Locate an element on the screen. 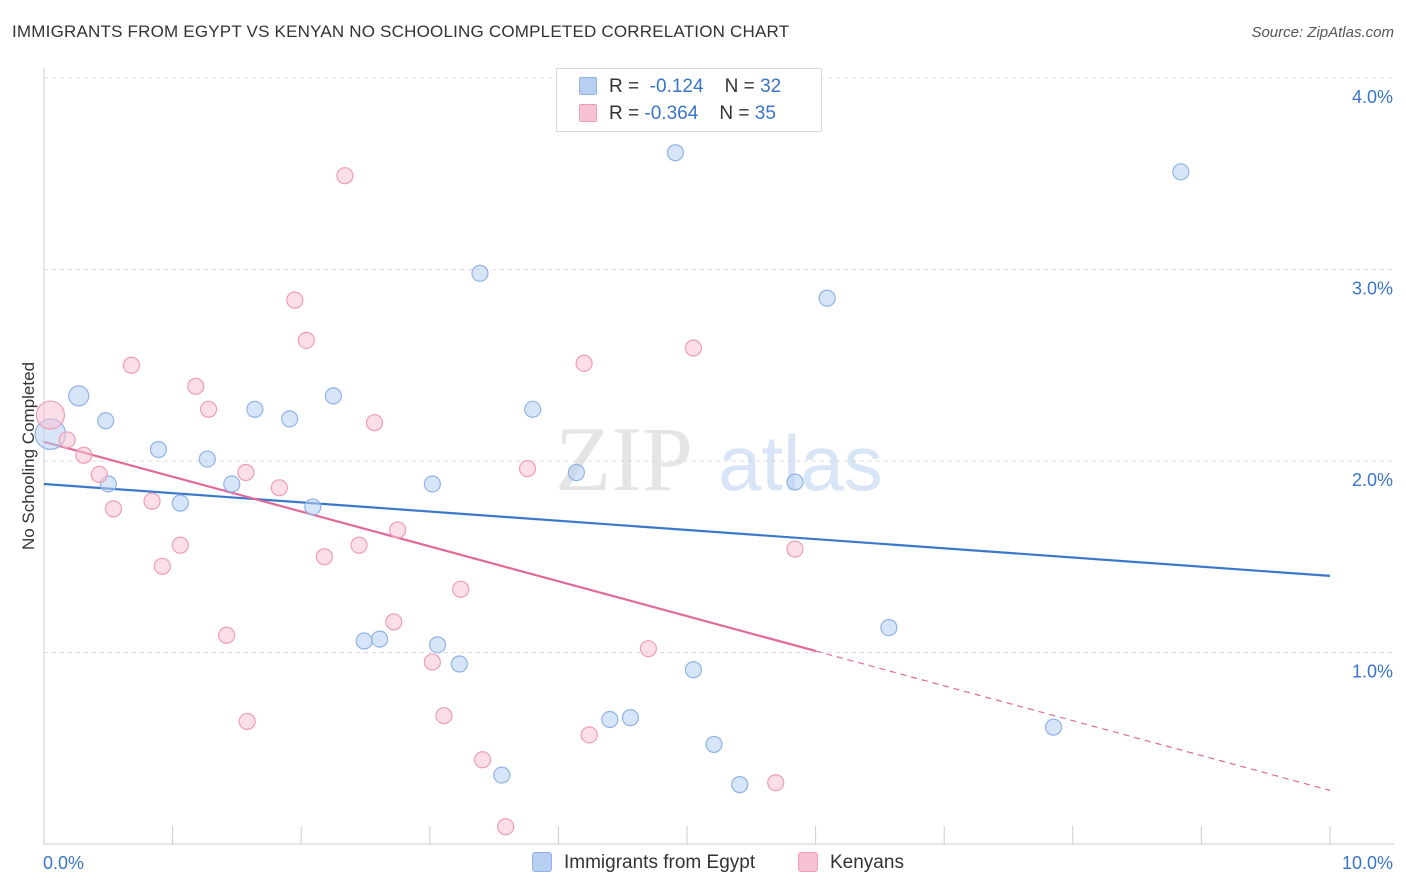 Image resolution: width=1406 pixels, height=892 pixels. legend-row-egypt: R = -0.124 N = 32 is located at coordinates (680, 87).